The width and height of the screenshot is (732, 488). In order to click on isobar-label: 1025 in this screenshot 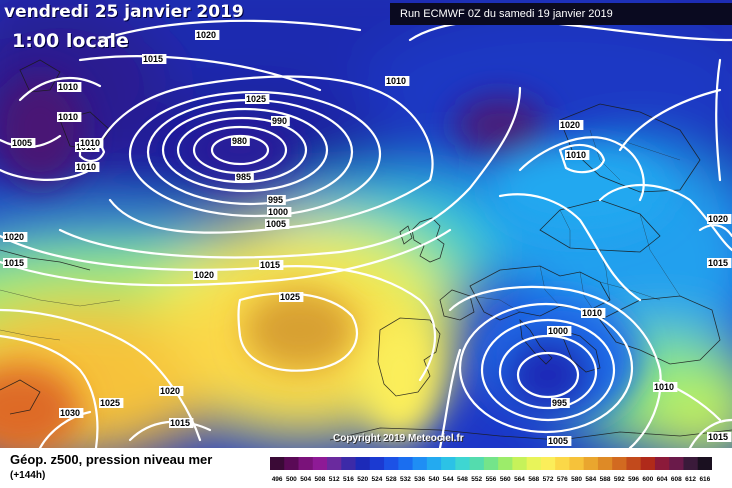, I will do `click(110, 403)`.